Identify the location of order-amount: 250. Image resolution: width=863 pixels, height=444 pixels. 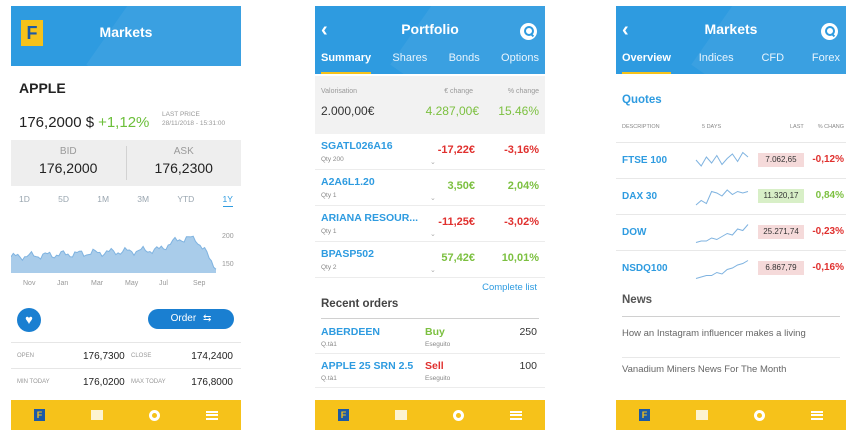
(528, 332).